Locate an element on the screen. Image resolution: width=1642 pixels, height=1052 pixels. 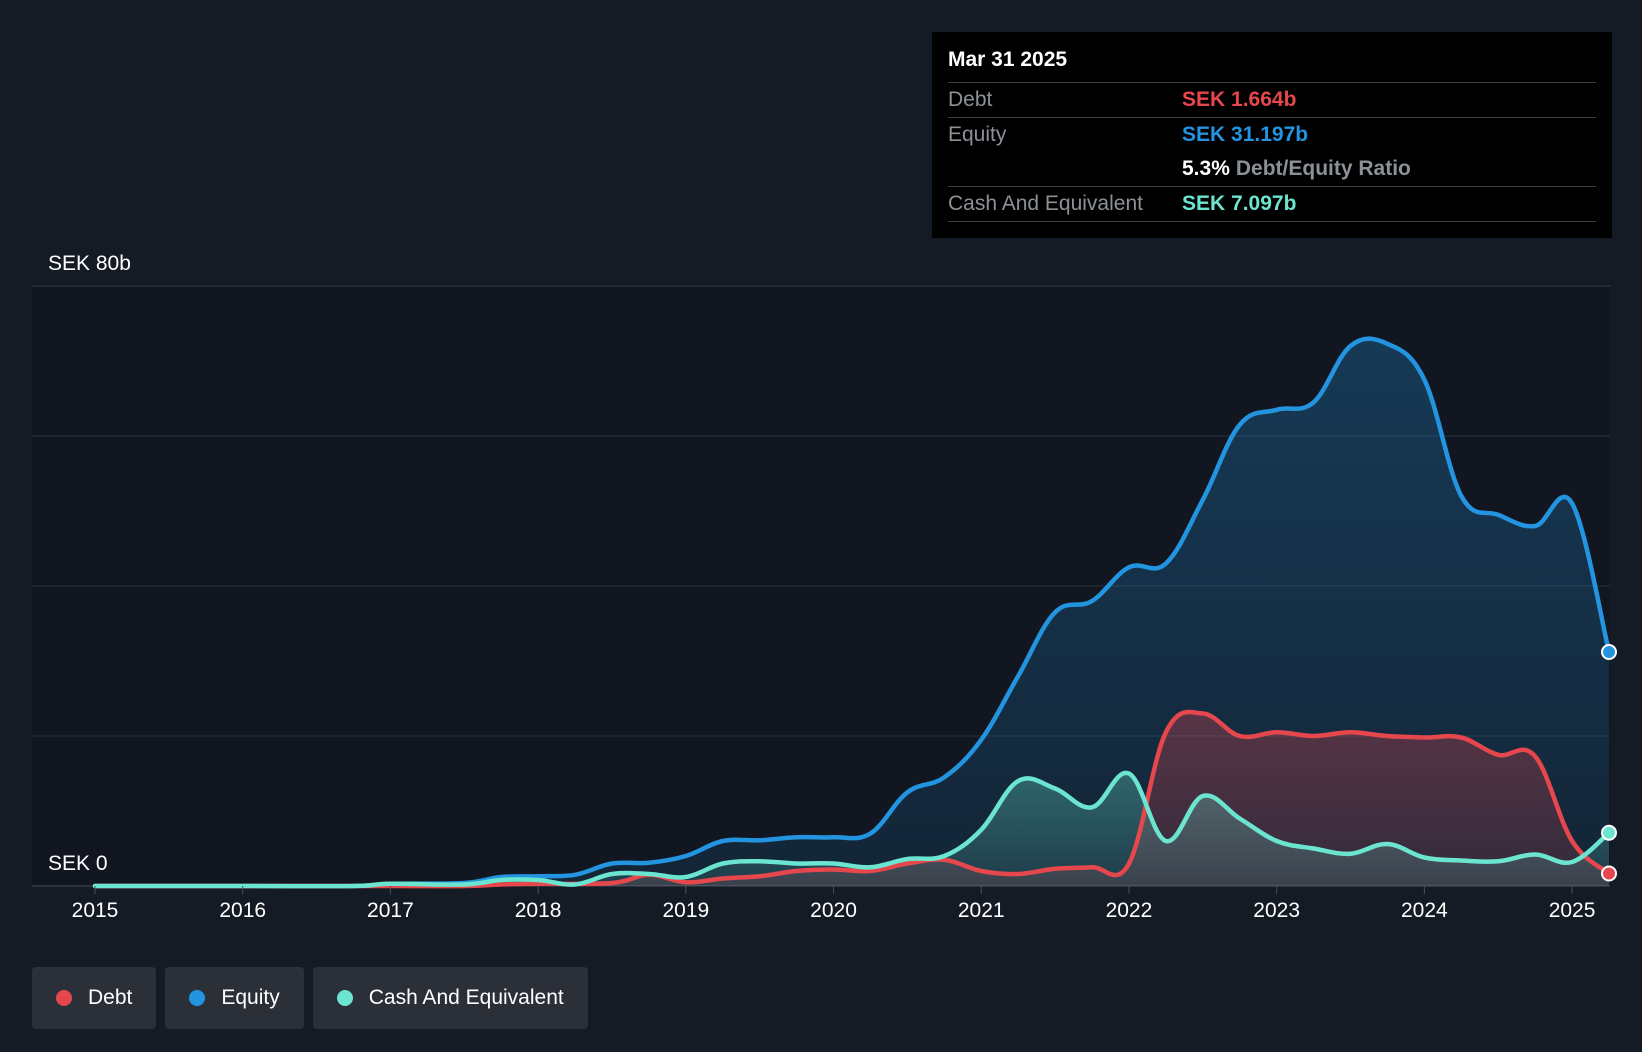
tooltip-row-debt: Debt SEK 1.664b is located at coordinates (1272, 100).